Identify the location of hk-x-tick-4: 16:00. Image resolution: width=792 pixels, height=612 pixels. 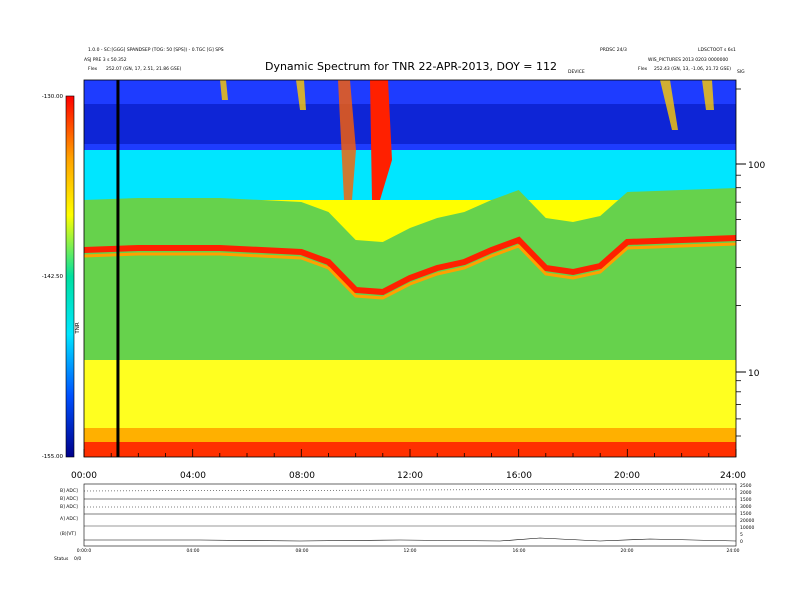
(519, 551).